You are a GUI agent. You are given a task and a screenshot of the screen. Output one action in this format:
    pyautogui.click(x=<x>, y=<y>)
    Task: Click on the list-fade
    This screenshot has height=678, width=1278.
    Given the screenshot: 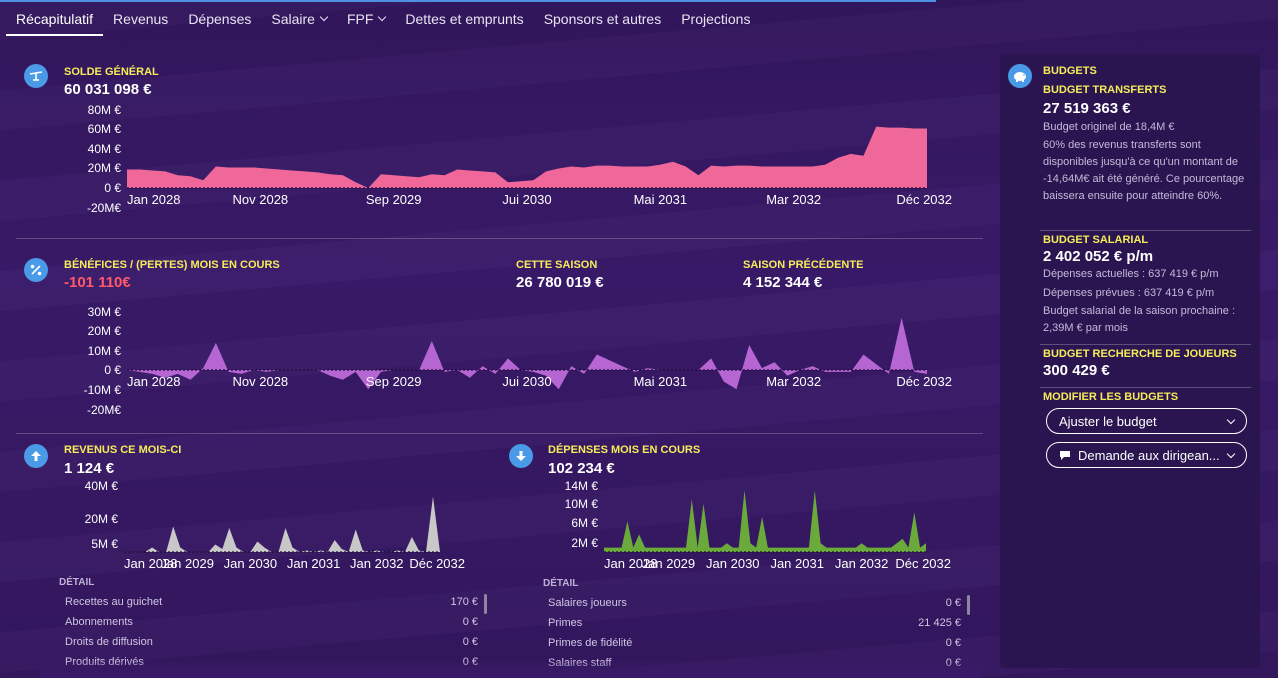 What is the action you would take?
    pyautogui.click(x=510, y=669)
    